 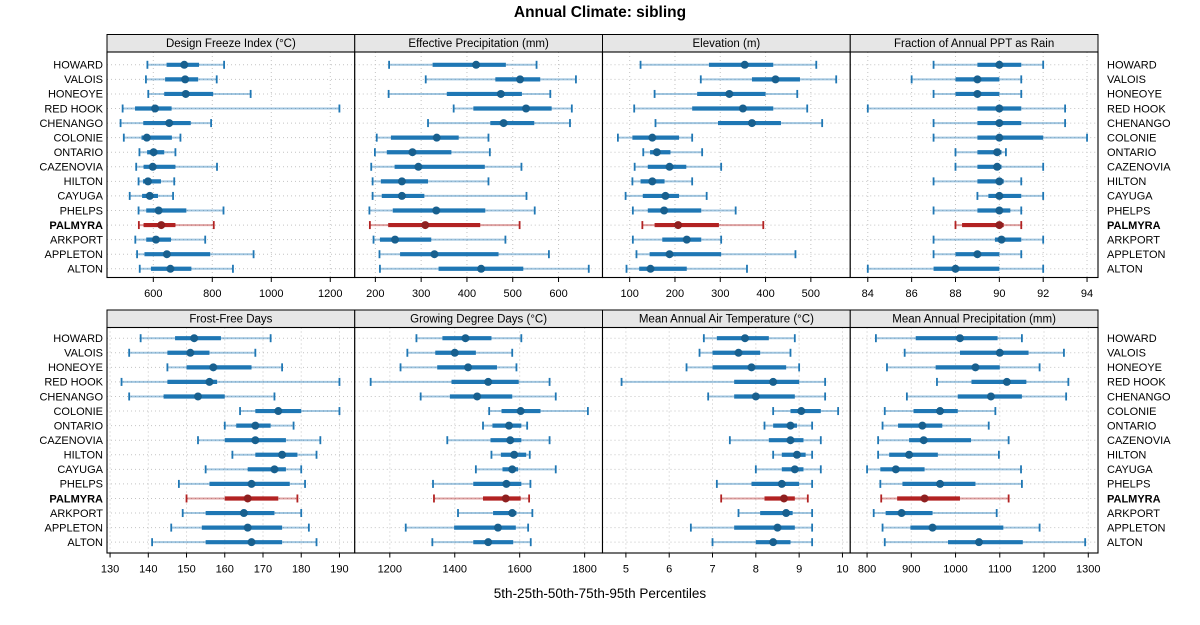 I want to click on site-label-right: CAYUGA, so click(x=1130, y=197).